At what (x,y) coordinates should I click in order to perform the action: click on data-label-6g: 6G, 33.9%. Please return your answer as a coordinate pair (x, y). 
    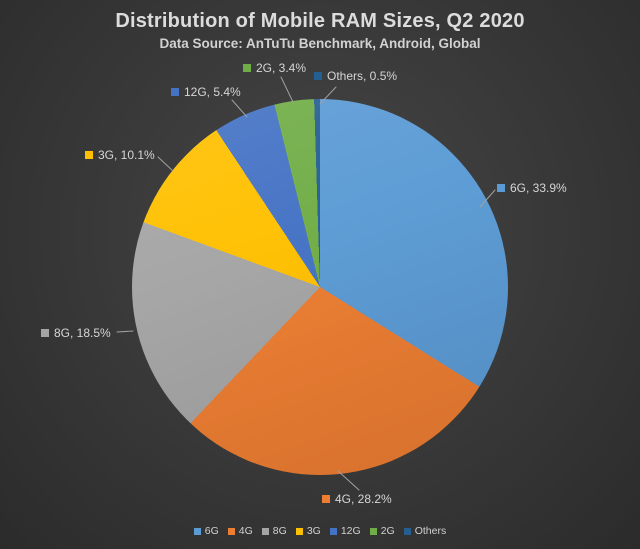
    Looking at the image, I should click on (532, 188).